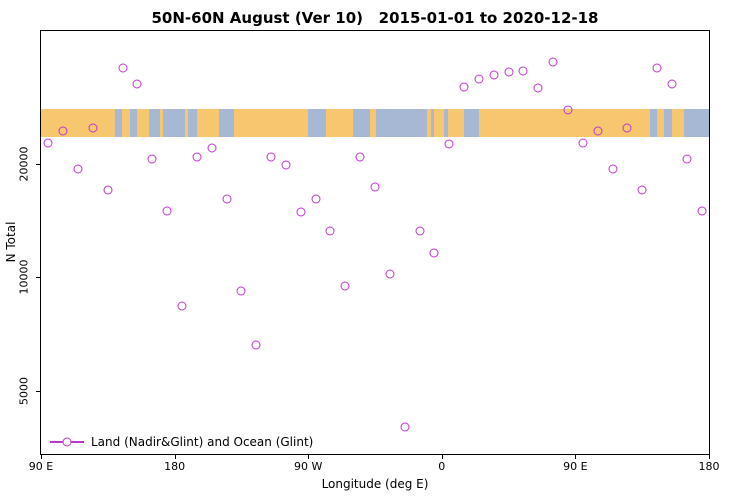  I want to click on x-axis-title: Longitude (deg E), so click(375, 484).